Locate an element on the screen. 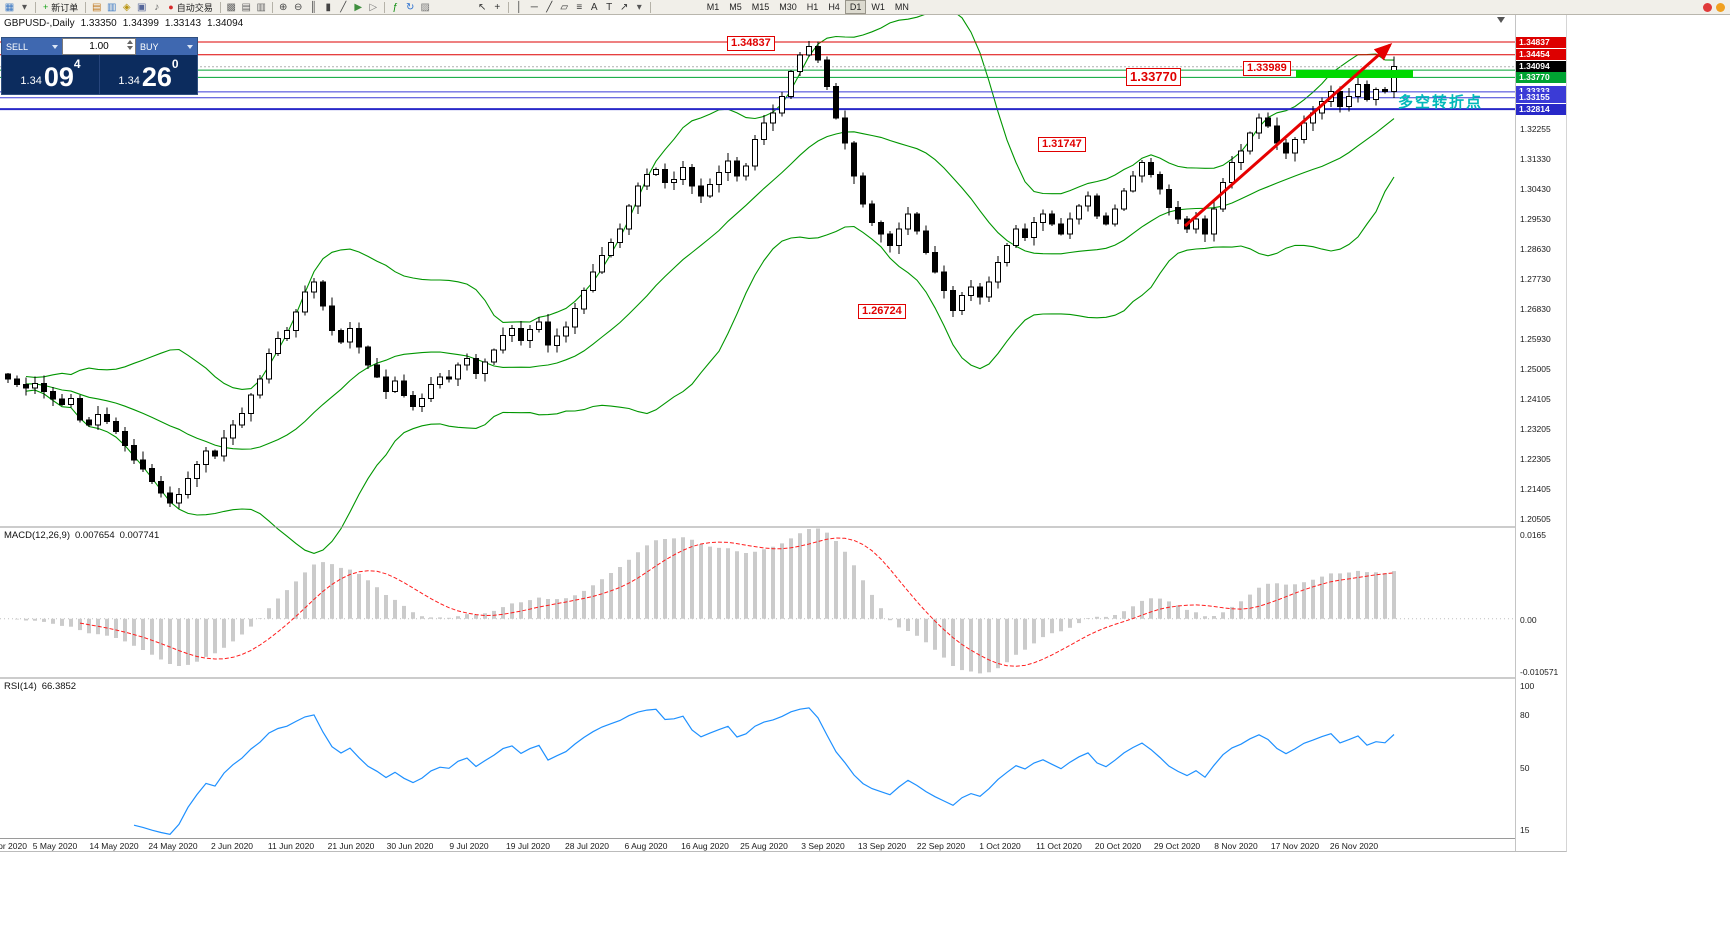 This screenshot has width=1730, height=937. price-tick: 1.31330 is located at coordinates (1535, 159).